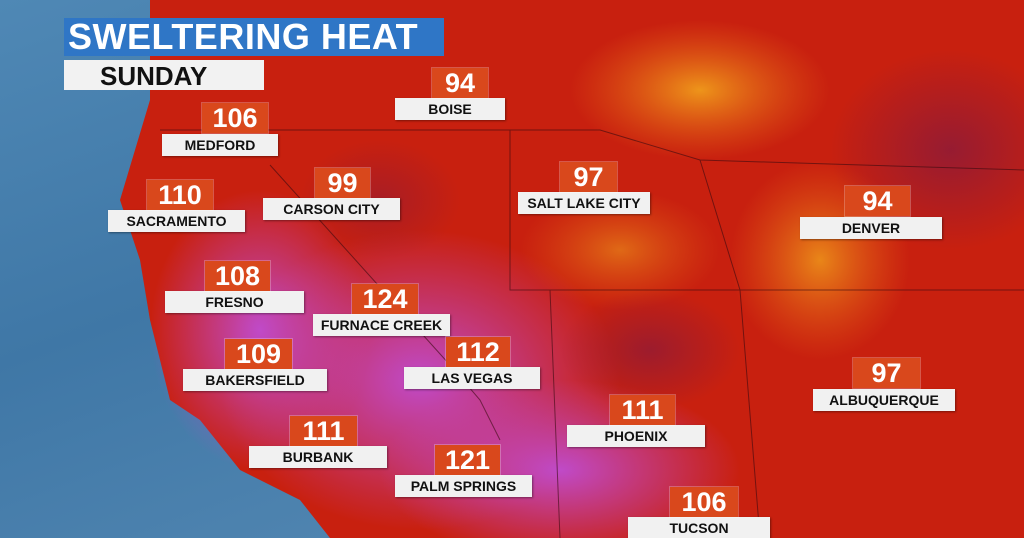 Image resolution: width=1024 pixels, height=538 pixels. I want to click on city-name: BAKERSFIELD, so click(255, 380).